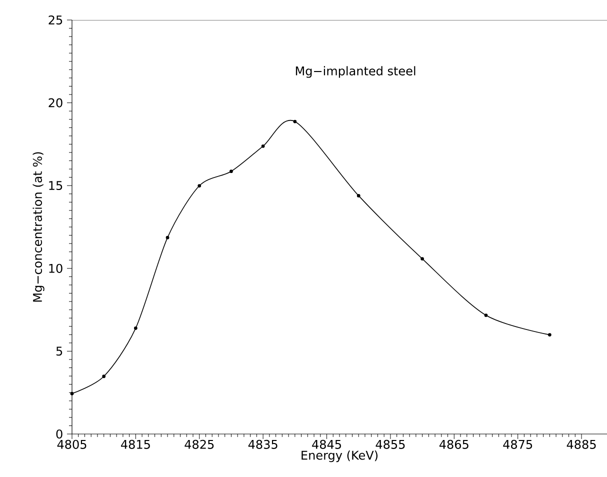 Image resolution: width=607 pixels, height=477 pixels. Describe the element at coordinates (263, 444) in the screenshot. I see `x-tick-label: 4835` at that location.